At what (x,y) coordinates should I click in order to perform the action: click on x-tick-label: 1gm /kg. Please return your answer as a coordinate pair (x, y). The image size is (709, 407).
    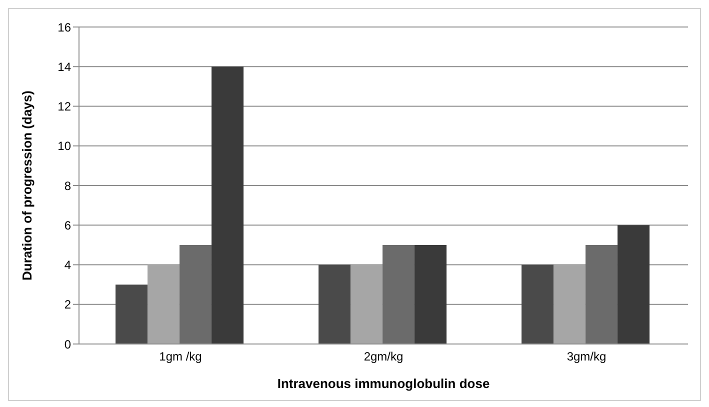
    Looking at the image, I should click on (180, 357).